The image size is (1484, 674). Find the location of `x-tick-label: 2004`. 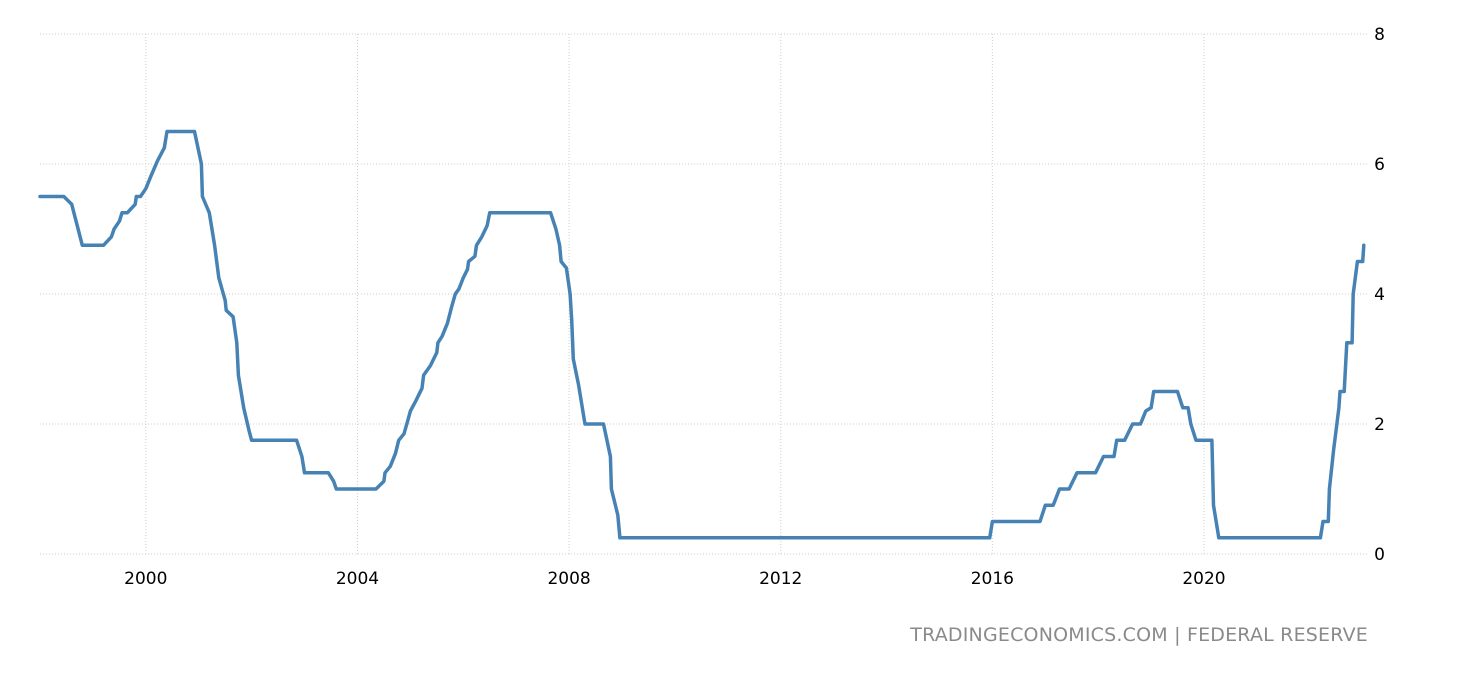

x-tick-label: 2004 is located at coordinates (357, 579).